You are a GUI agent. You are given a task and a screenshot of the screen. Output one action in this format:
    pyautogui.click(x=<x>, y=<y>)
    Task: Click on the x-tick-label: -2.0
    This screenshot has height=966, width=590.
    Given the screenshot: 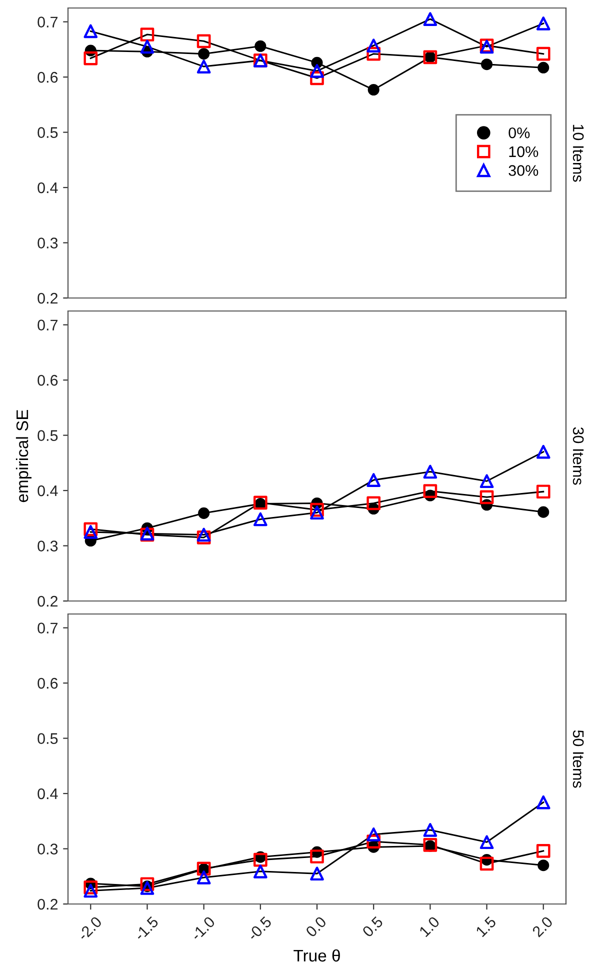 What is the action you would take?
    pyautogui.click(x=89, y=929)
    